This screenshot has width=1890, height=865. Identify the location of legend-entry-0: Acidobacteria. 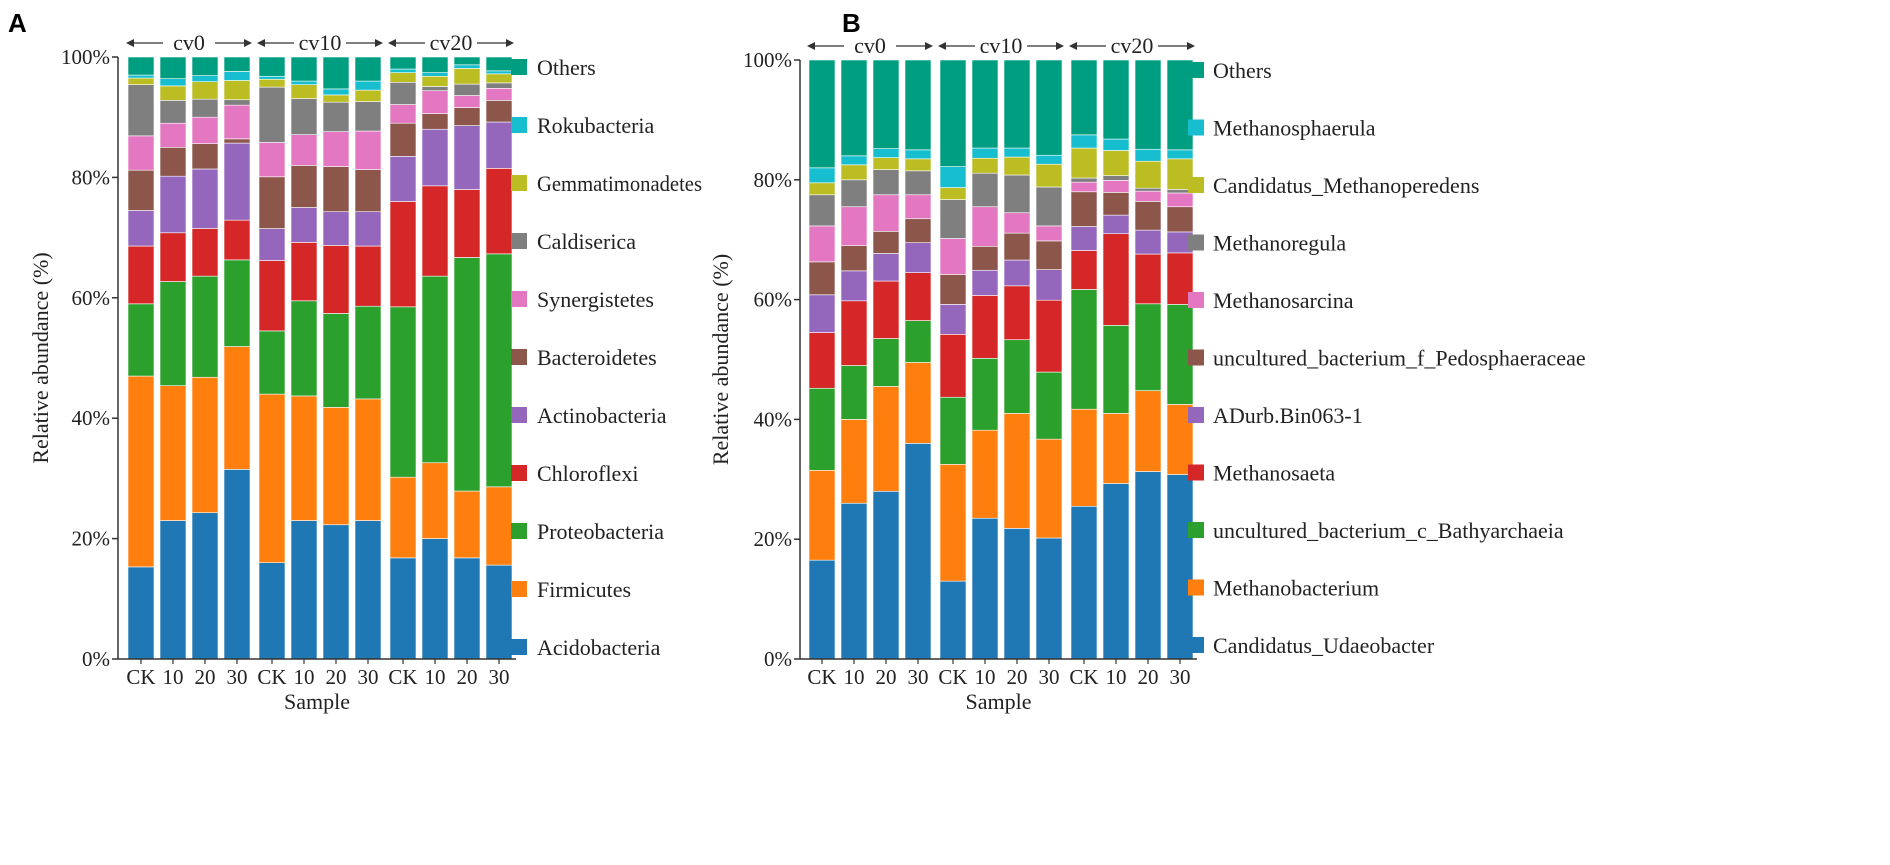
(599, 647).